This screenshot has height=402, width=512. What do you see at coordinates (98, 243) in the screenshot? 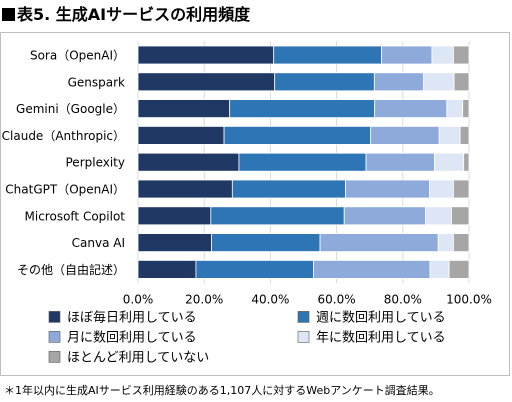
I see `category-label: Canva AI` at bounding box center [98, 243].